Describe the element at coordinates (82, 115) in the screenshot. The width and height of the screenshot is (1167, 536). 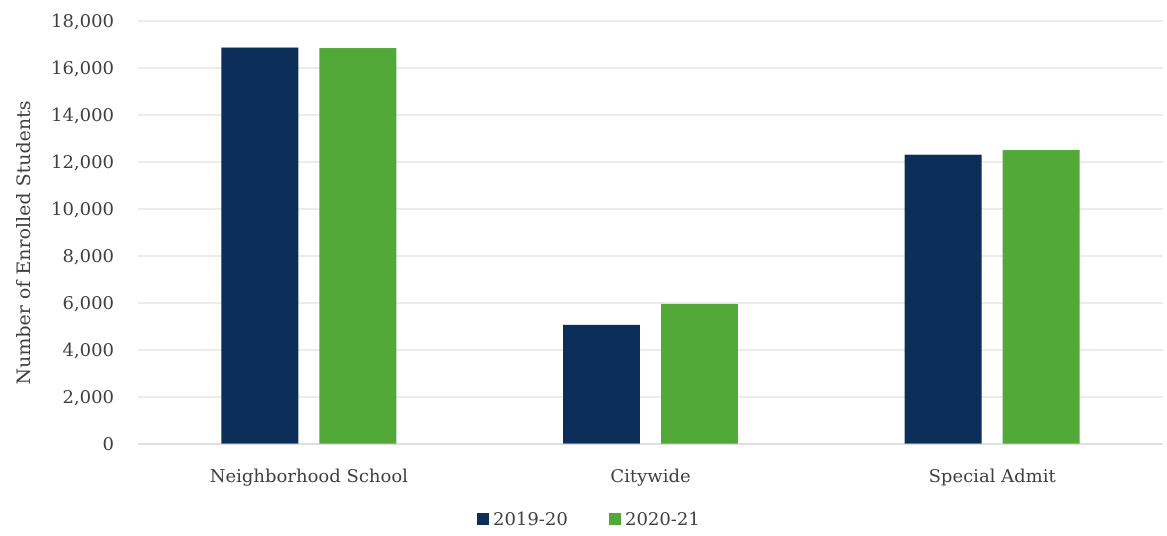
I see `y-tick-label: 14,000` at that location.